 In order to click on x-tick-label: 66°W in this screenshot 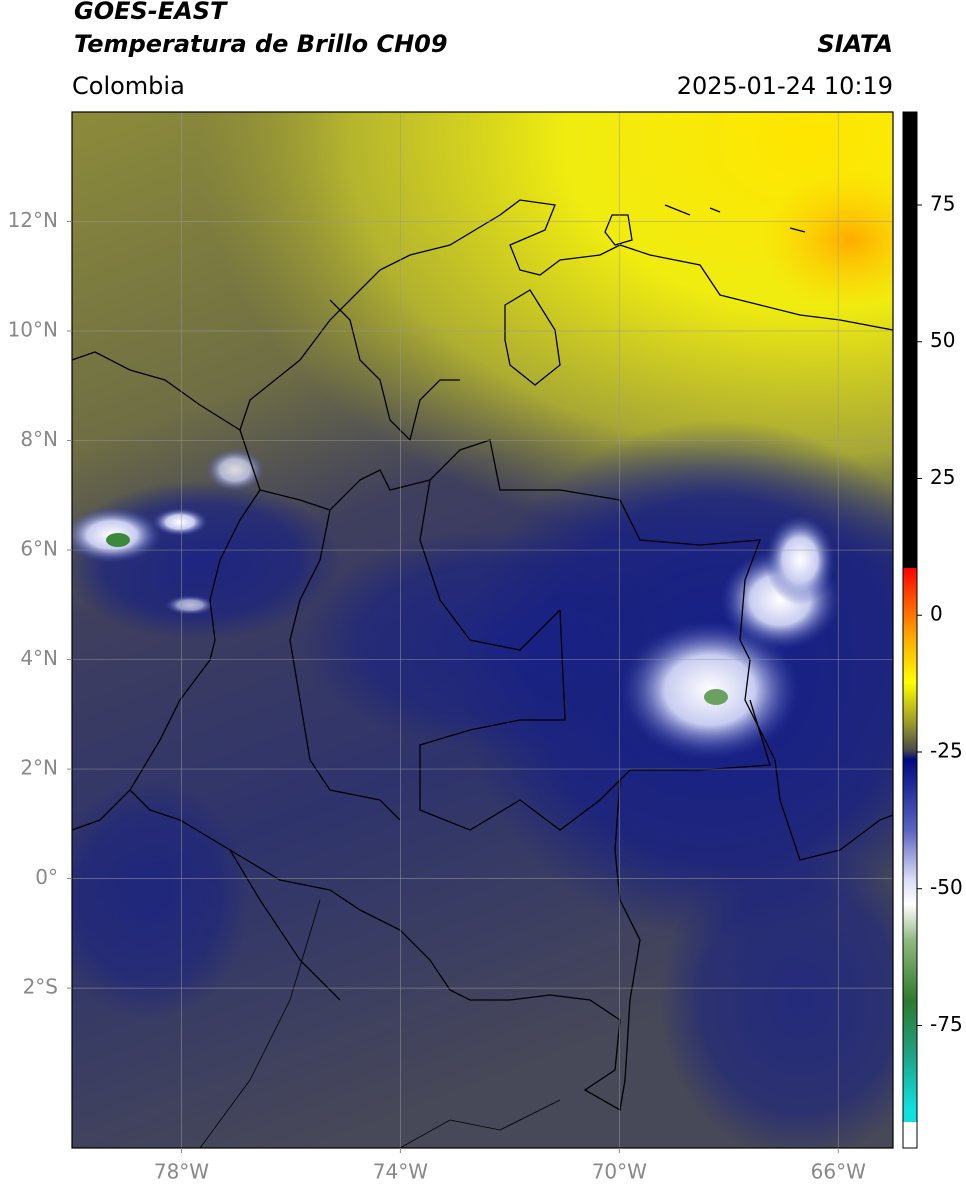, I will do `click(838, 1172)`.